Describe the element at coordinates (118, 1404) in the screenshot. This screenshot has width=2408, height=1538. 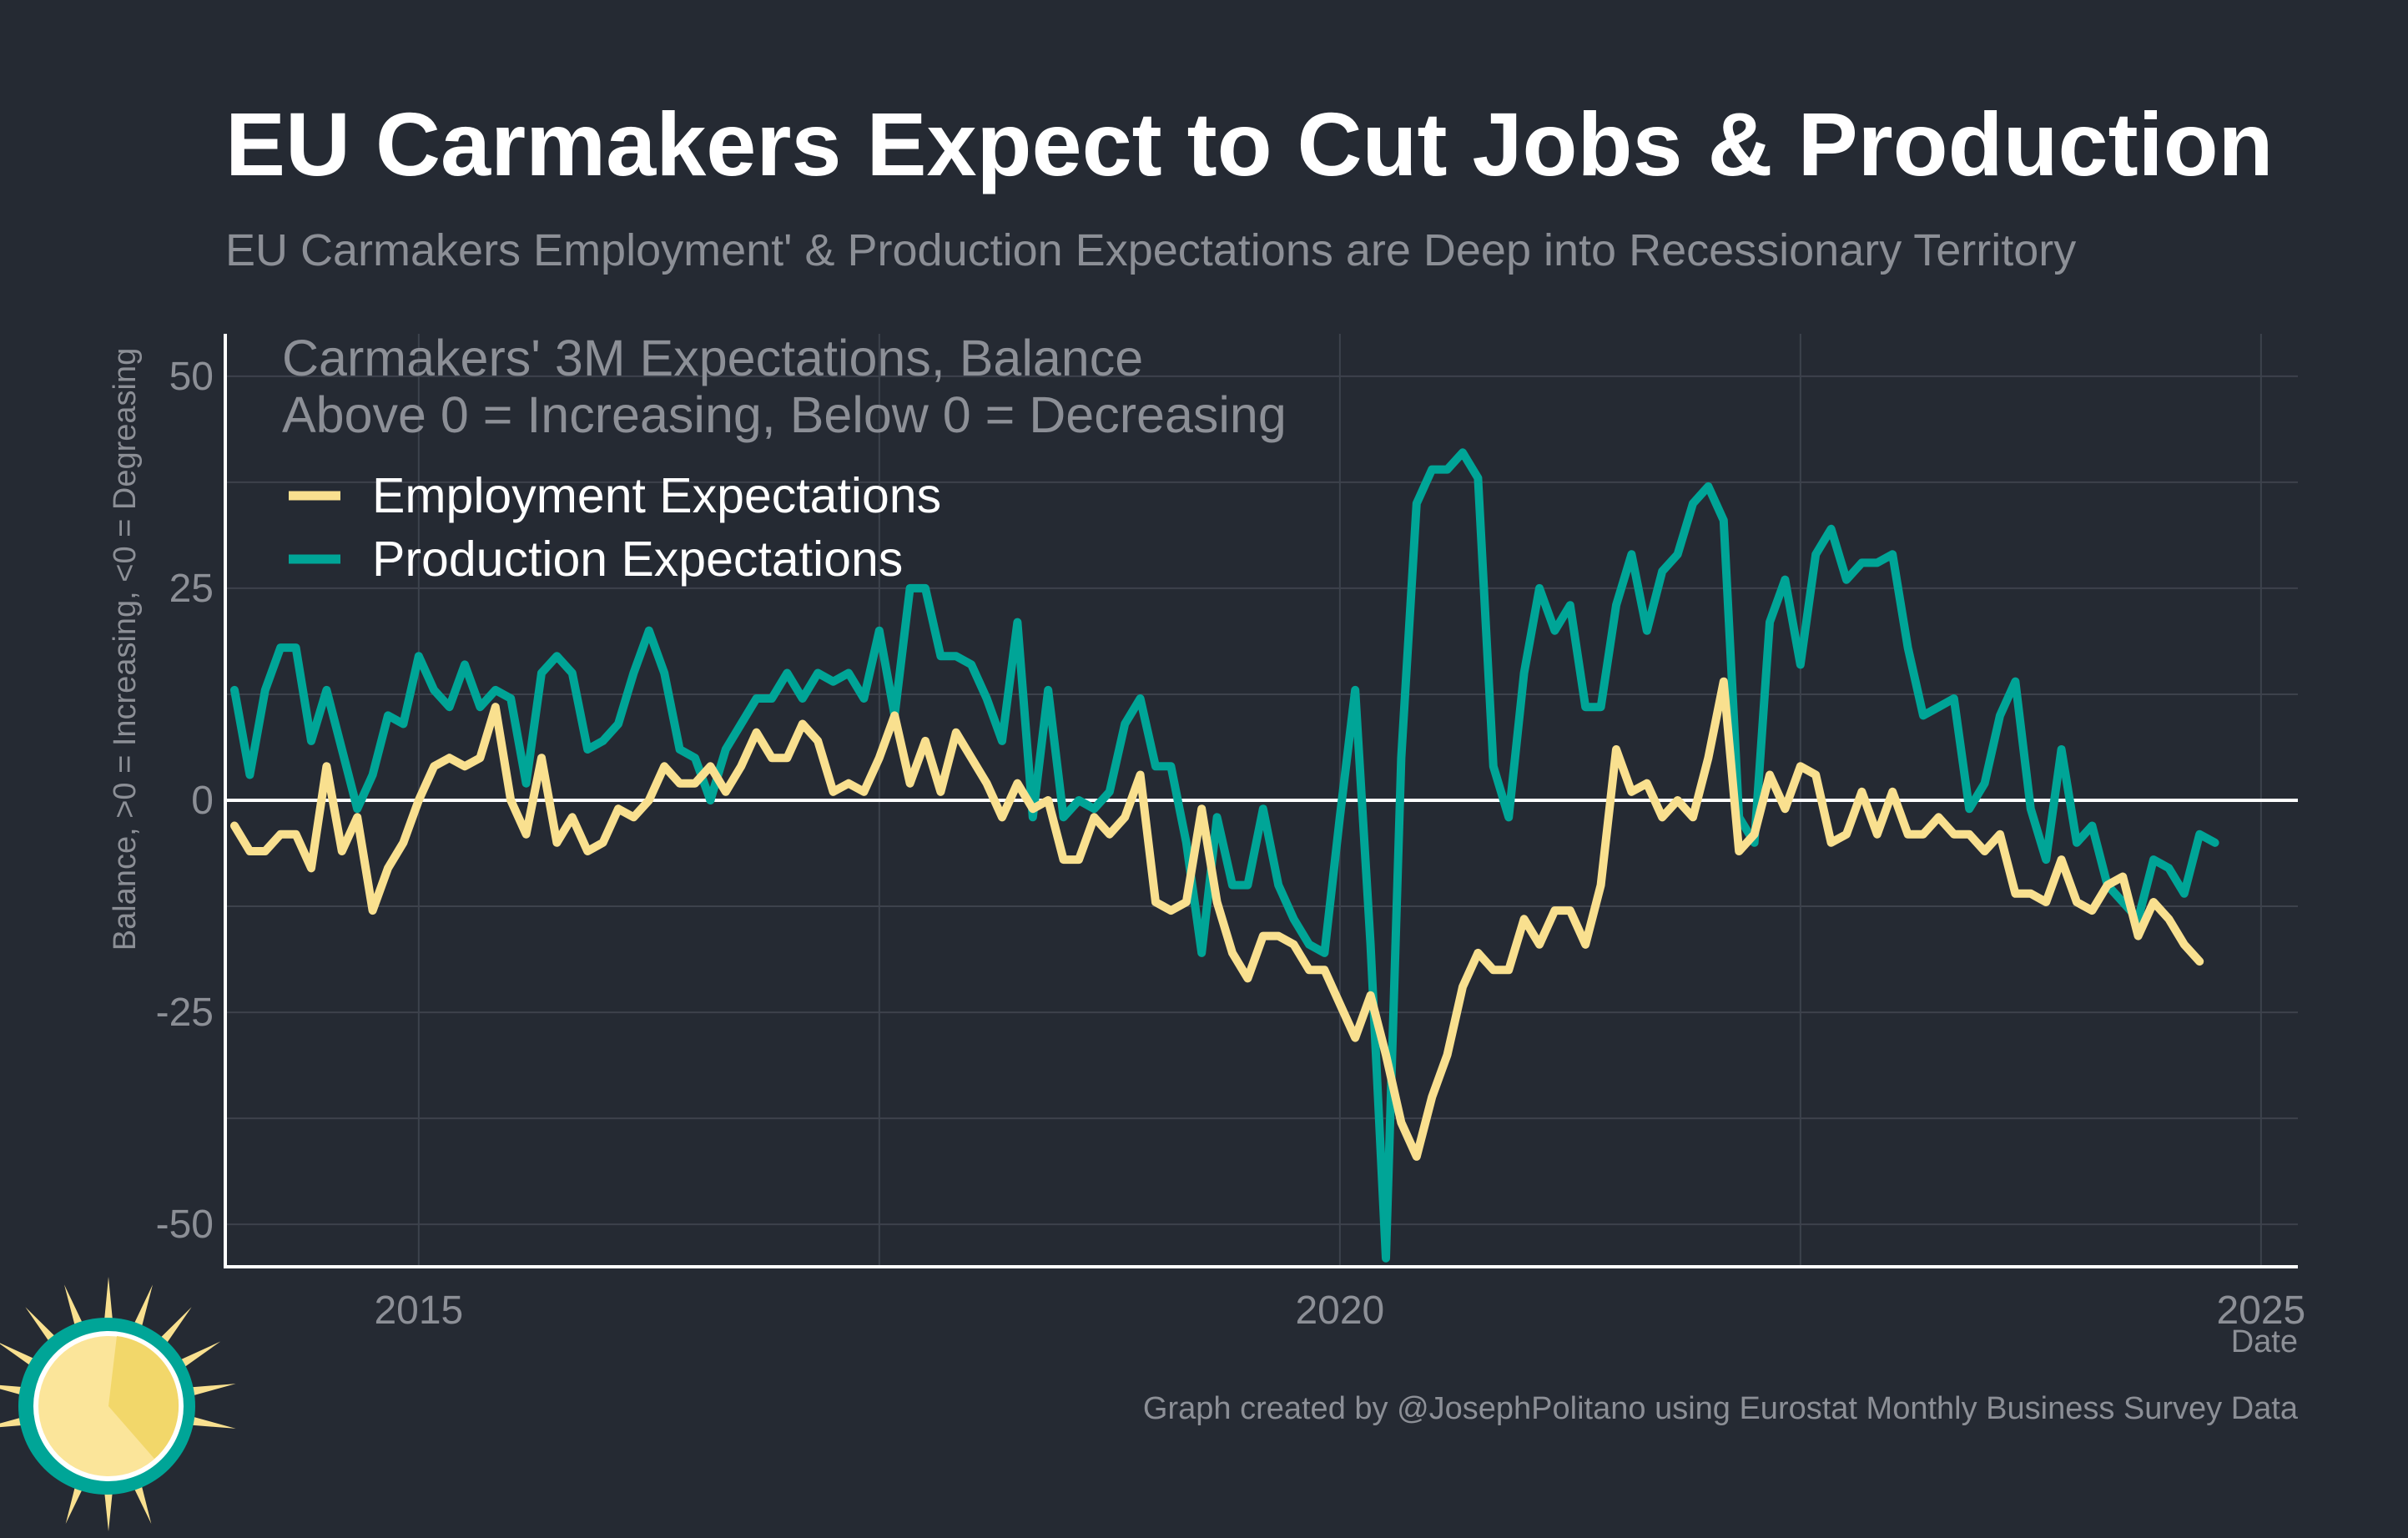
I see `sun-logo-icon` at that location.